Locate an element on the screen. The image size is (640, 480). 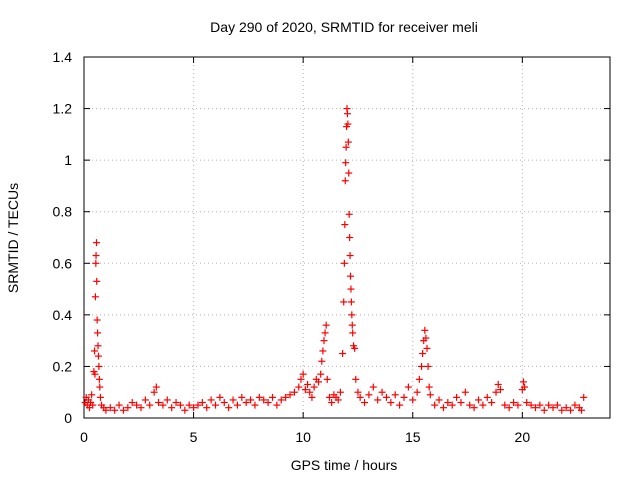
x-tick-label: 5 is located at coordinates (194, 437).